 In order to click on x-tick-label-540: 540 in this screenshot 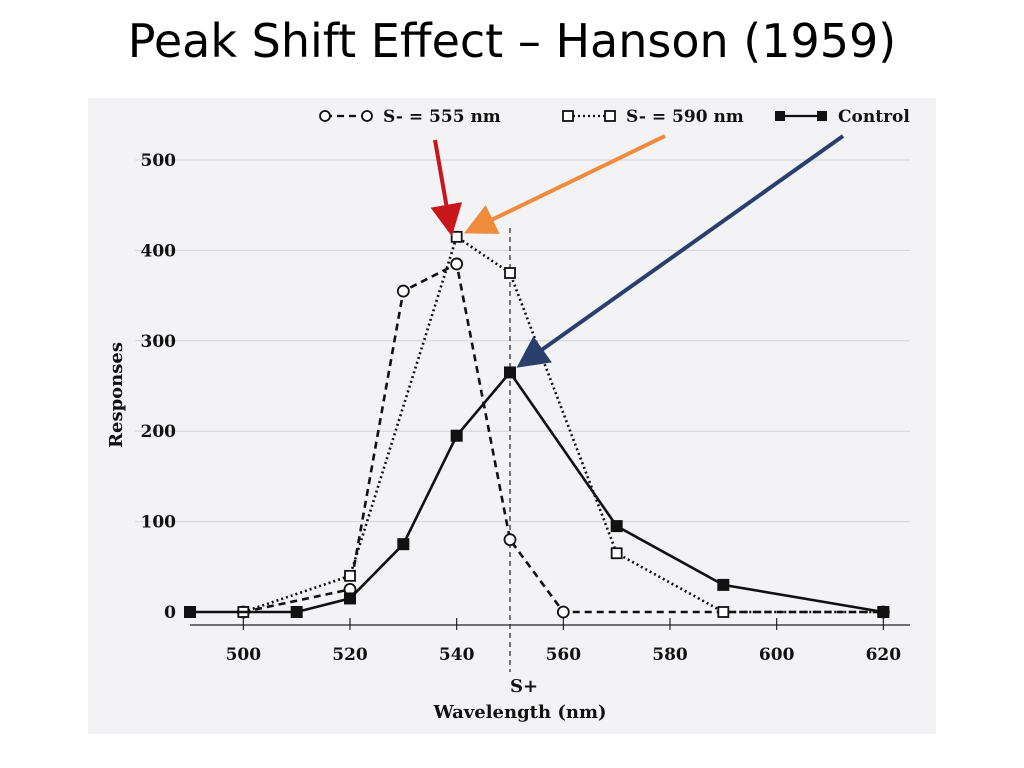, I will do `click(457, 655)`.